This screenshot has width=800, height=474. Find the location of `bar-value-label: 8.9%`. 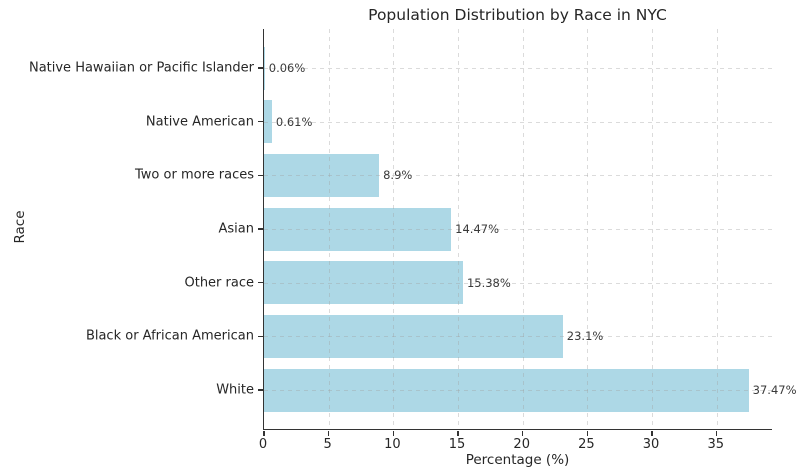

bar-value-label: 8.9% is located at coordinates (398, 175).